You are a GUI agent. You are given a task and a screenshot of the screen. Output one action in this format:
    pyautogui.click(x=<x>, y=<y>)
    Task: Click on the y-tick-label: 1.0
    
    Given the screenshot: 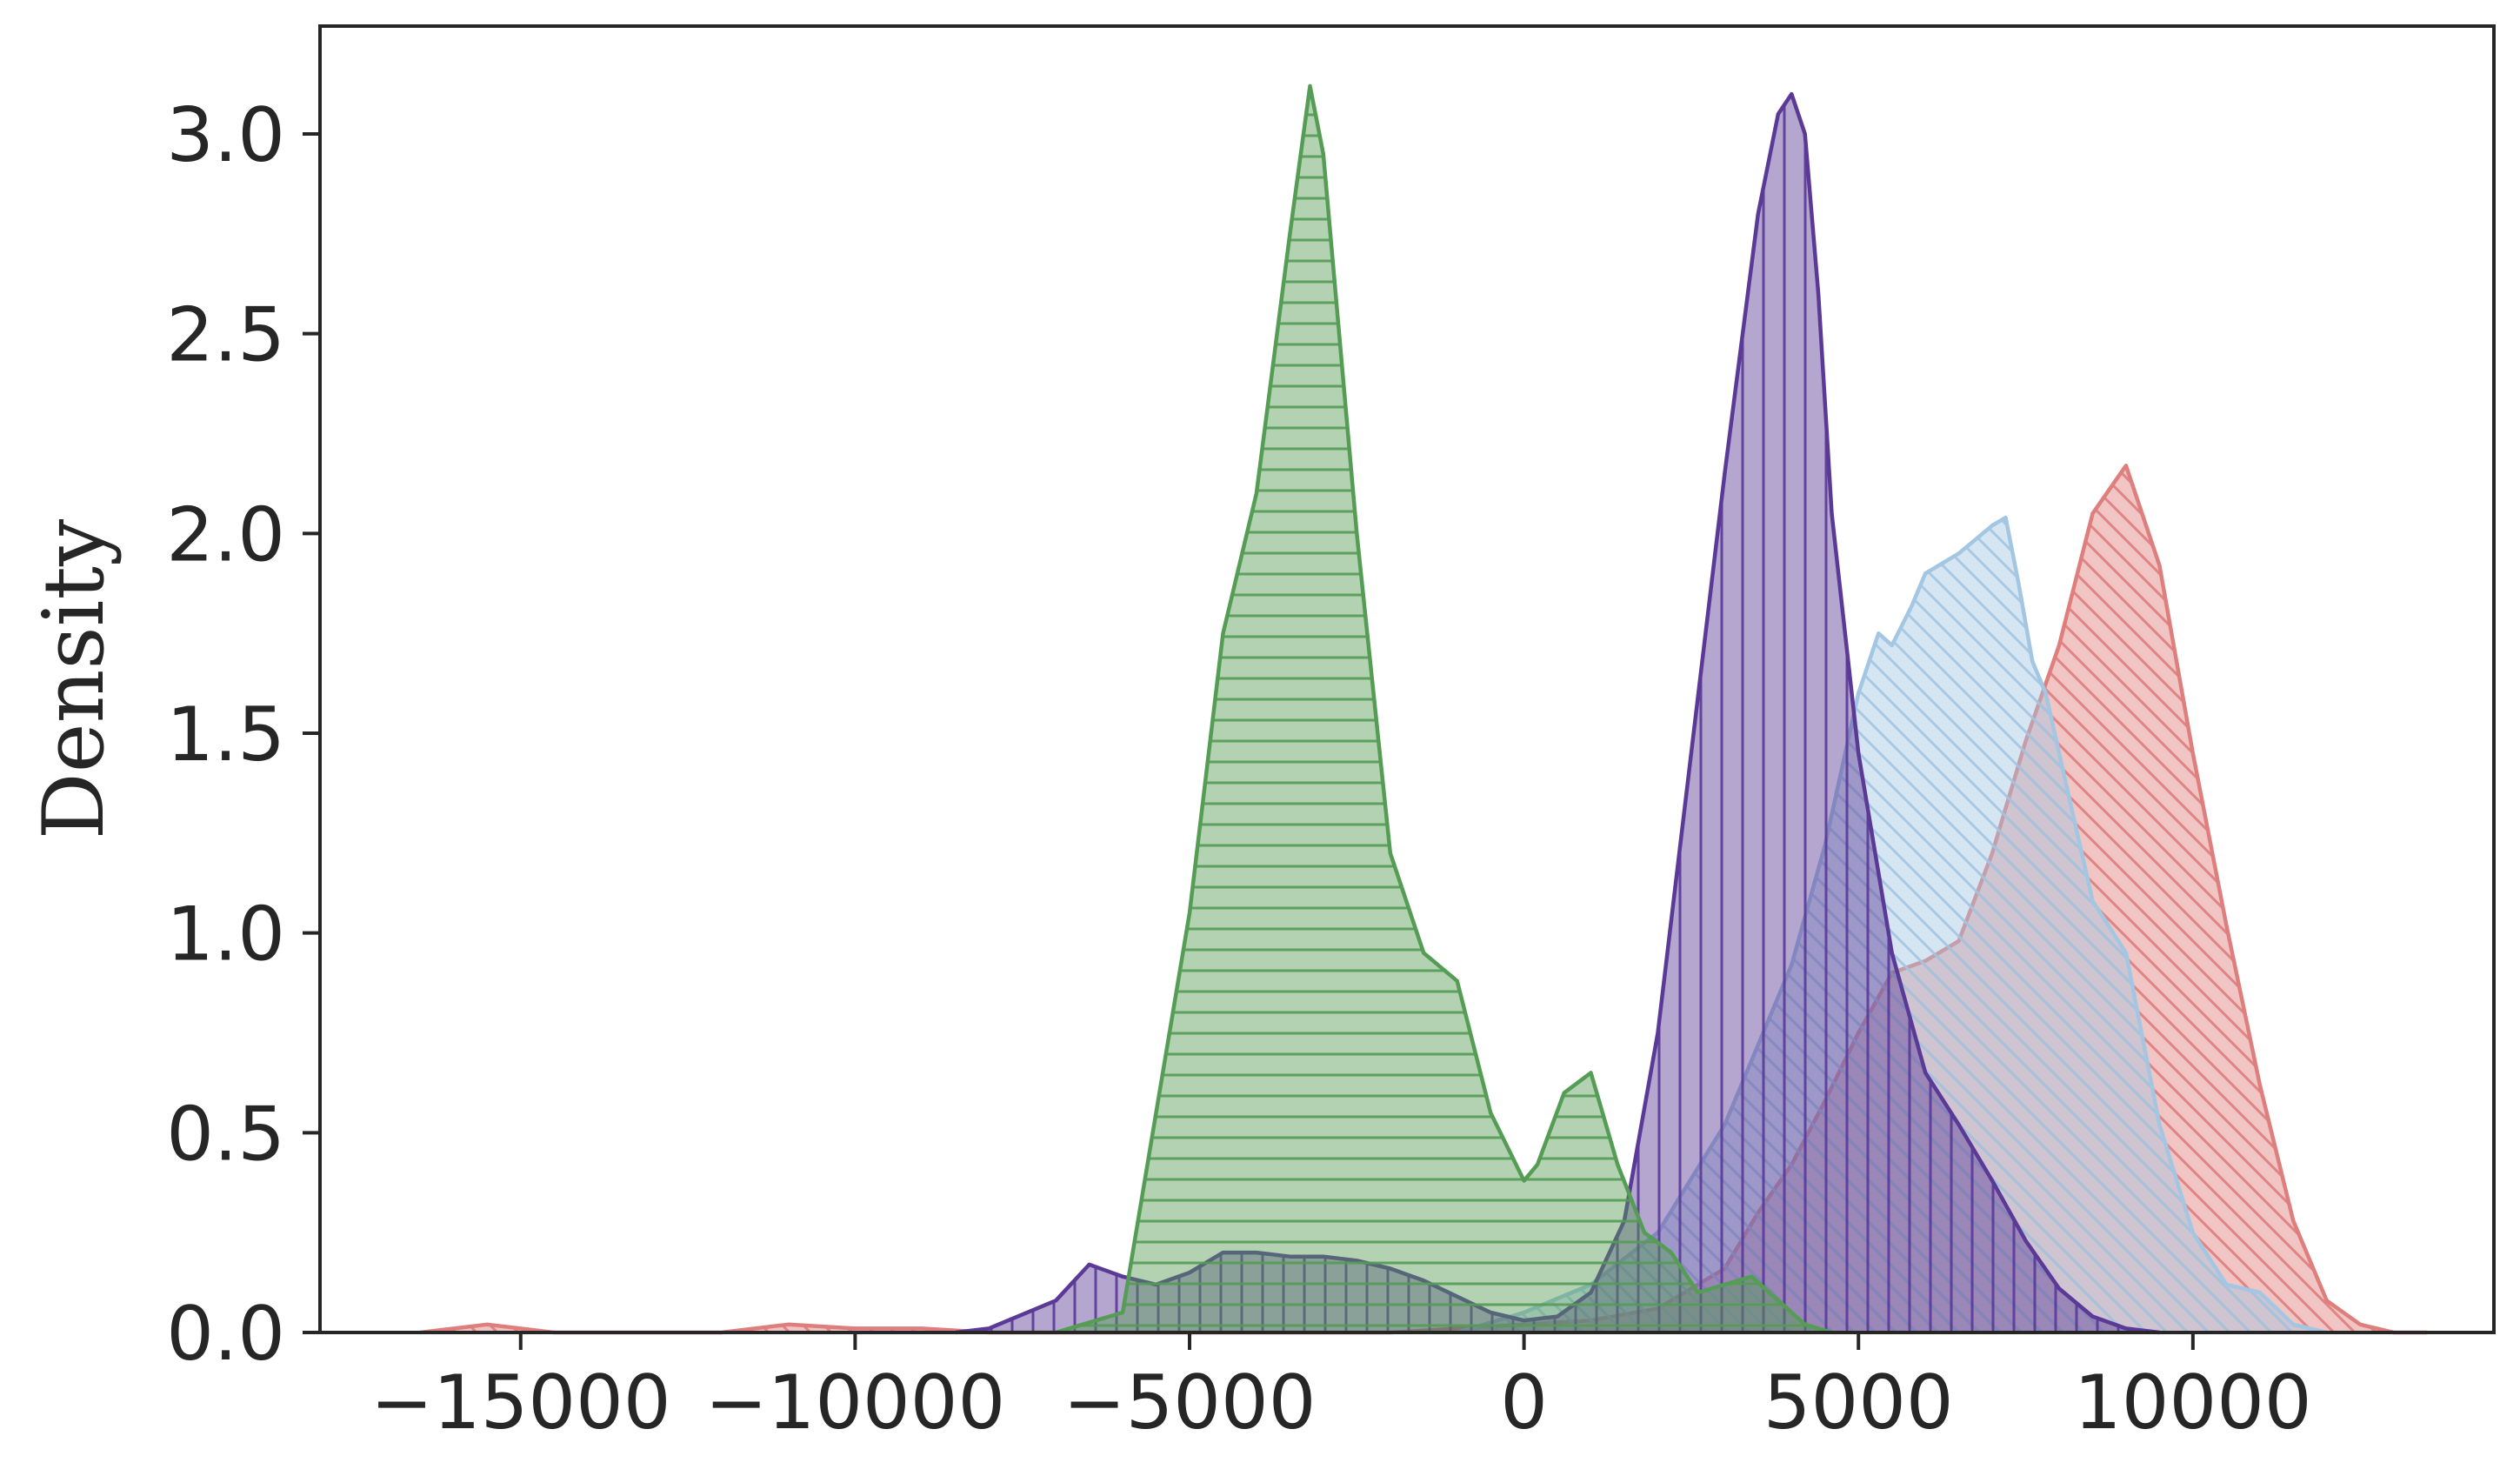 What is the action you would take?
    pyautogui.click(x=225, y=935)
    